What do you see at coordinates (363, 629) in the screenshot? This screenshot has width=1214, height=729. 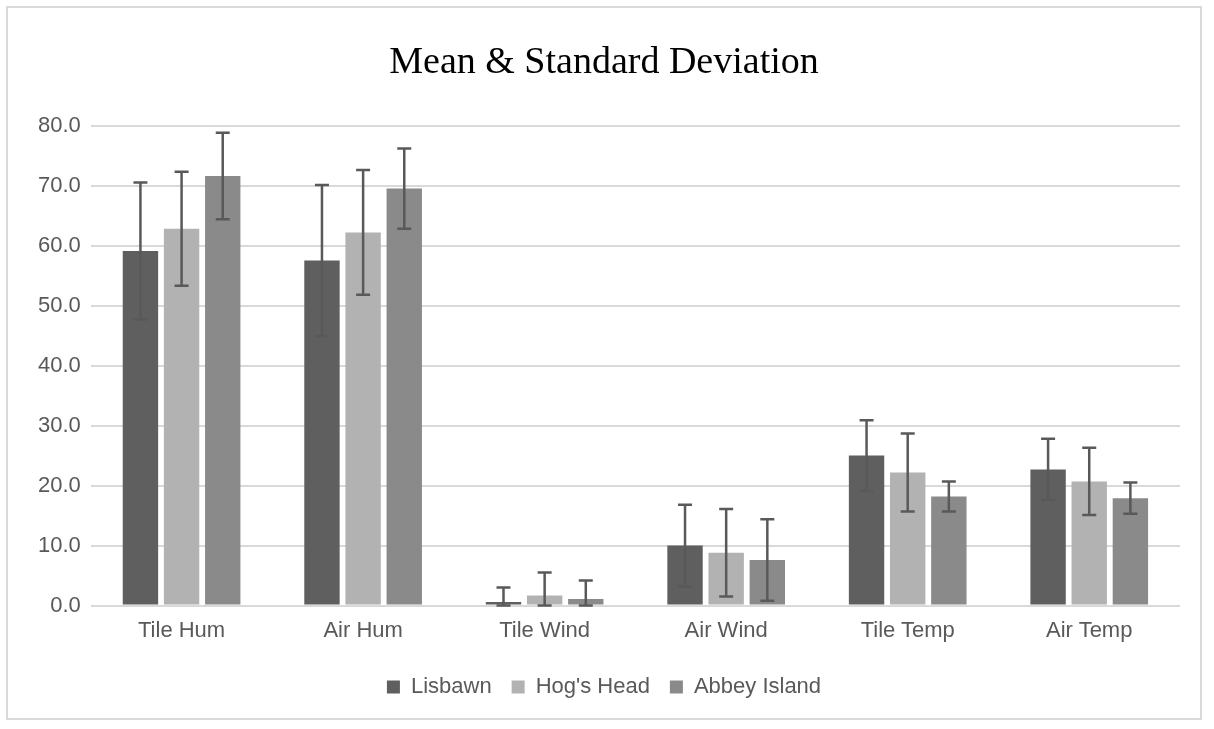 I see `x-tick-label: Air Hum` at bounding box center [363, 629].